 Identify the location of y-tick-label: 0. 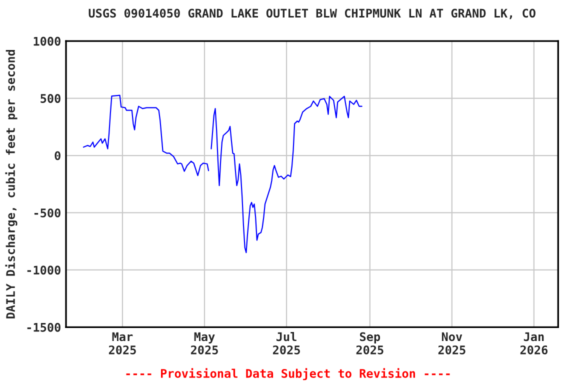
(57, 155).